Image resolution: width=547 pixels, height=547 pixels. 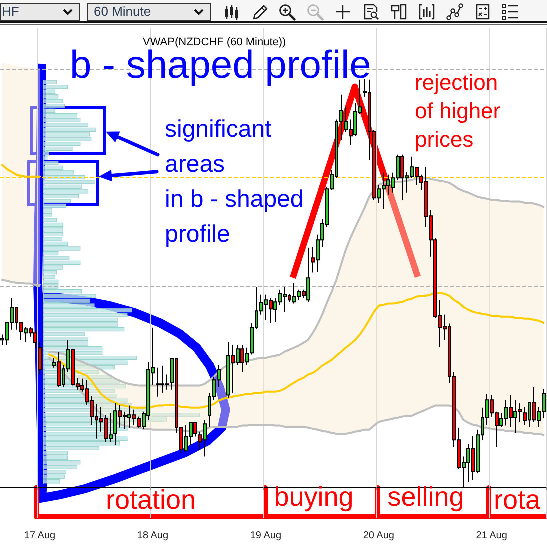 What do you see at coordinates (483, 12) in the screenshot?
I see `calculator-icon` at bounding box center [483, 12].